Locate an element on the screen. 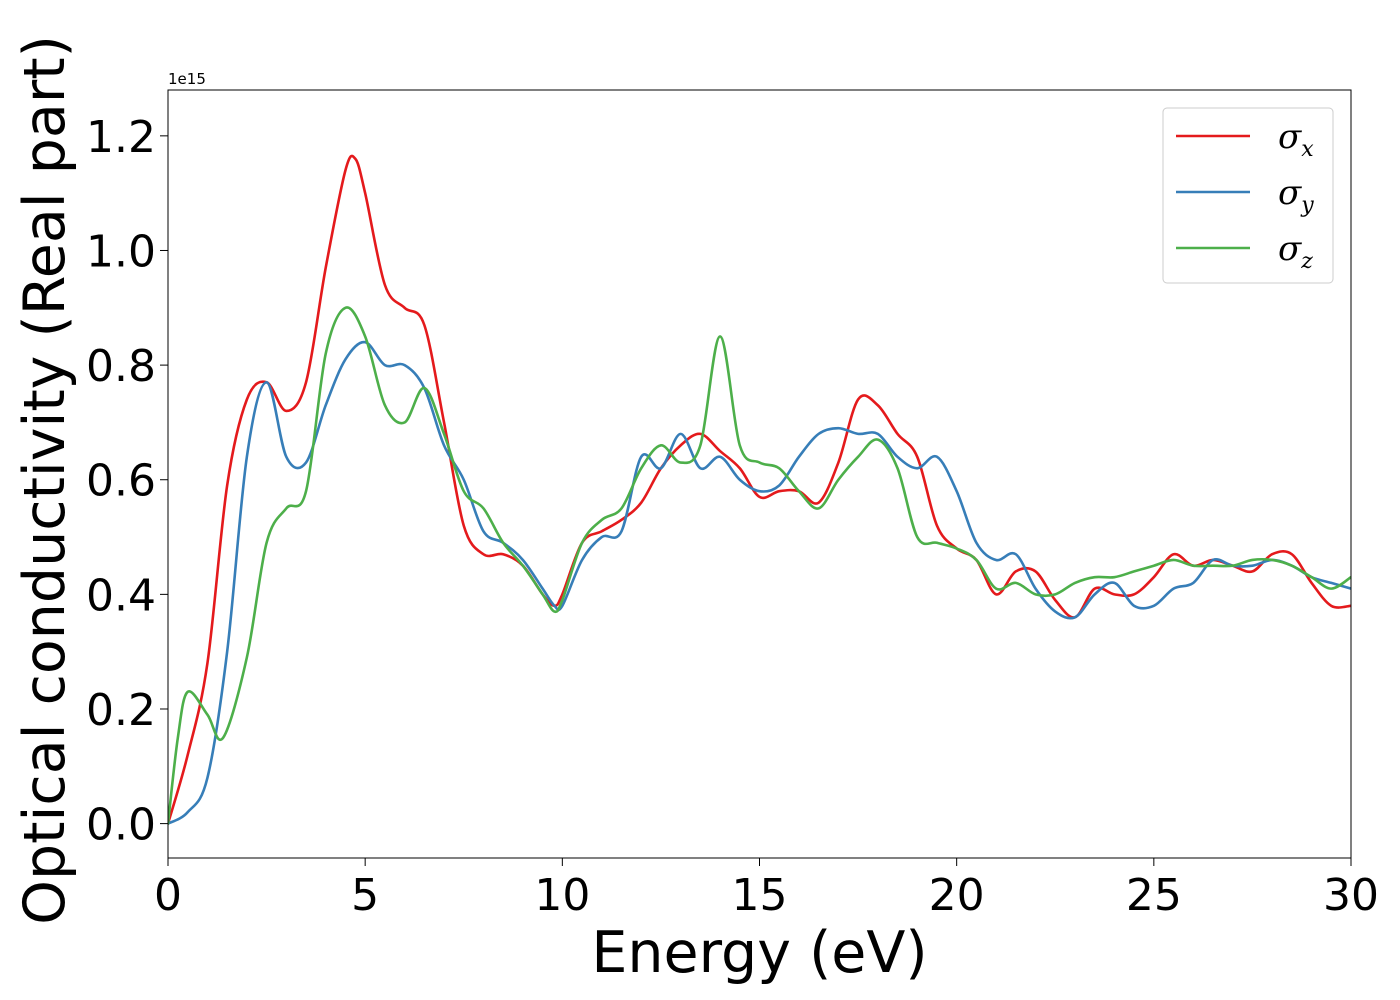 The width and height of the screenshot is (1400, 1000). legend-label-y: σy is located at coordinates (1296, 195).